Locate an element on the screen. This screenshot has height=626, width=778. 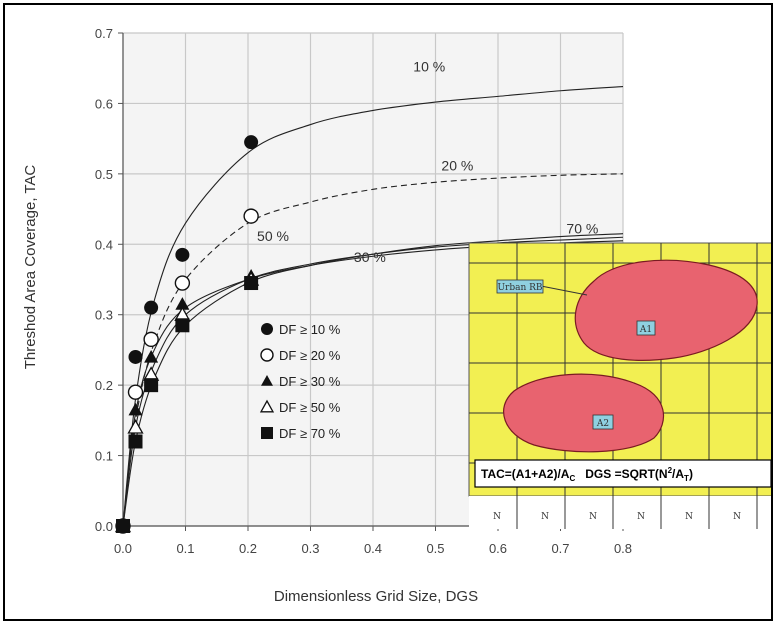
callout-label: Urban RB is located at coordinates (519, 288).